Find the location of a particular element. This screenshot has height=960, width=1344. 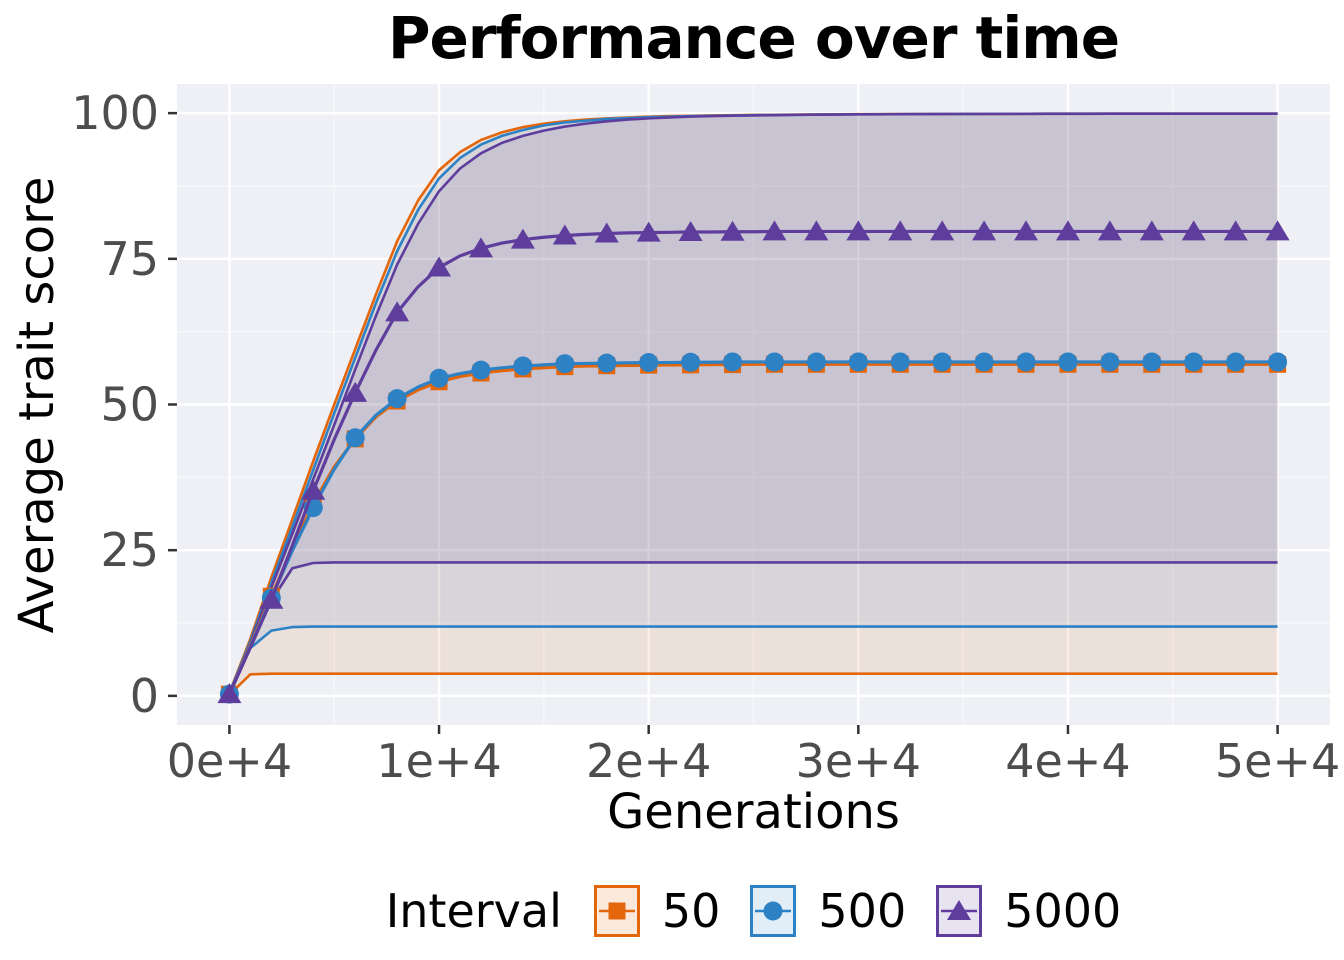

x-tick-label: 2e+4 is located at coordinates (648, 761).